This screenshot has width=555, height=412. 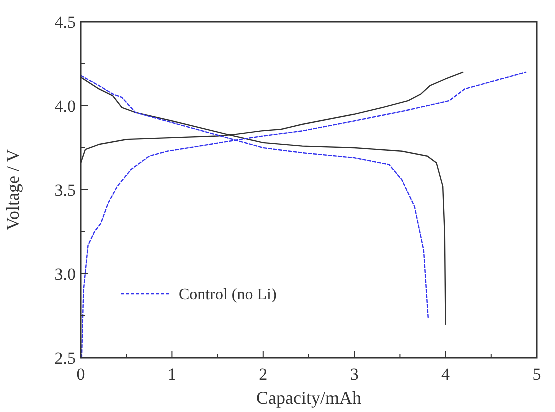 What do you see at coordinates (172, 374) in the screenshot?
I see `x-tick-label: 1` at bounding box center [172, 374].